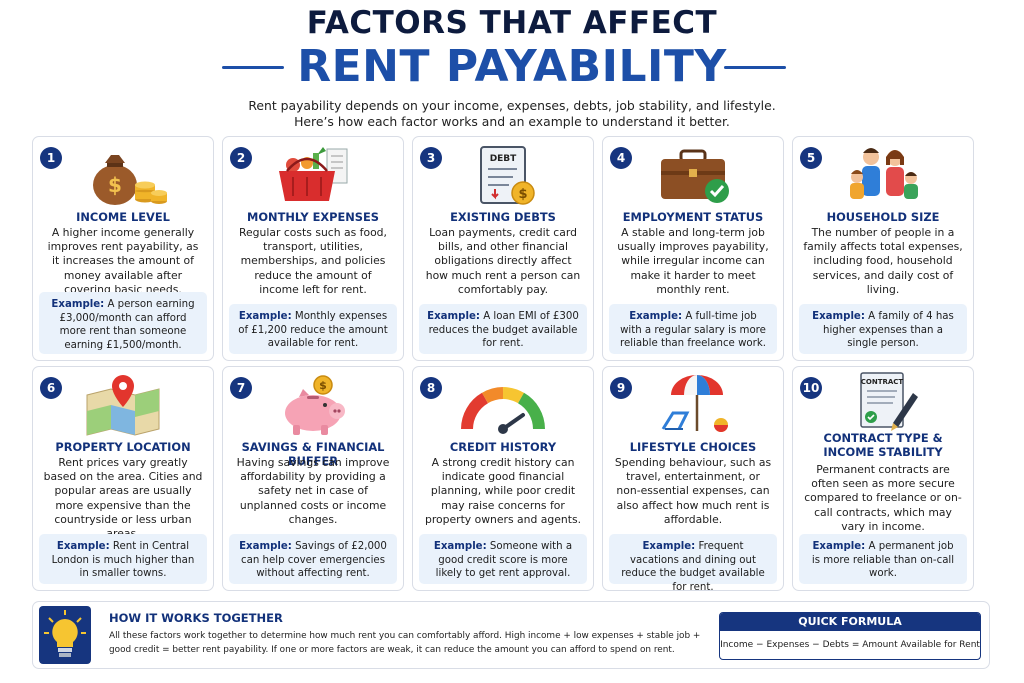 The width and height of the screenshot is (1024, 683). What do you see at coordinates (51, 158) in the screenshot?
I see `factor-number: 1` at bounding box center [51, 158].